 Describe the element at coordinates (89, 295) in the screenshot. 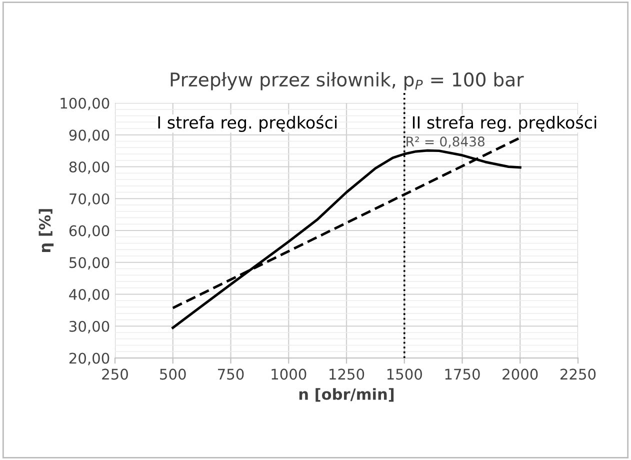

I see `y-tick-label: 40,00` at that location.